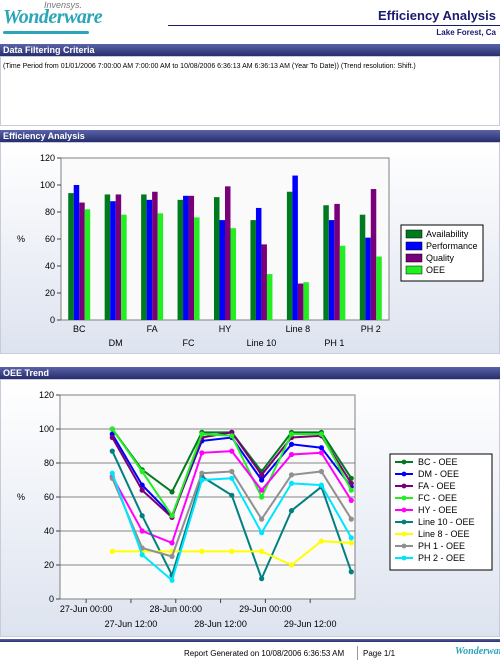 This screenshot has width=500, height=663. I want to click on x-tick-label: PH 2, so click(371, 329).